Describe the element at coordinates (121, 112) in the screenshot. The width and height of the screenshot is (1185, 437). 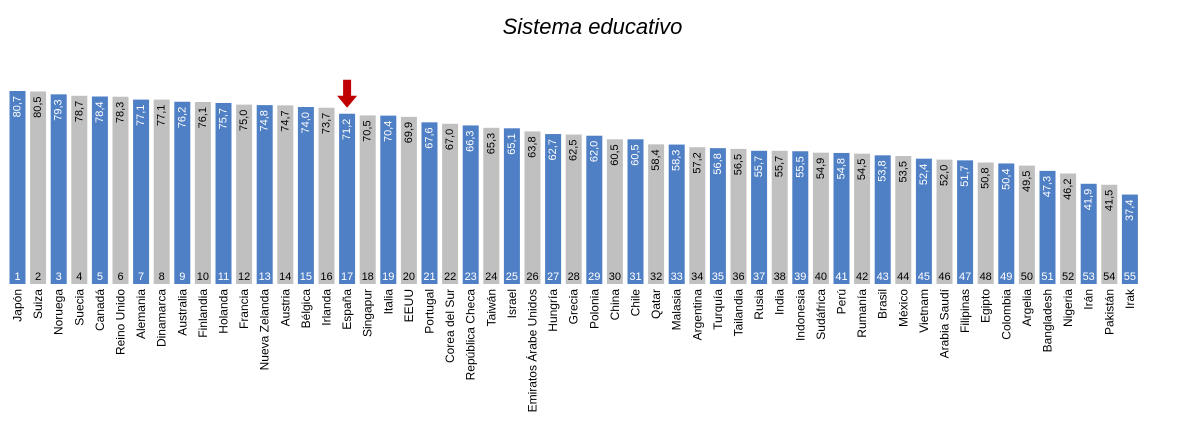
I see `data-label: 78,3` at that location.